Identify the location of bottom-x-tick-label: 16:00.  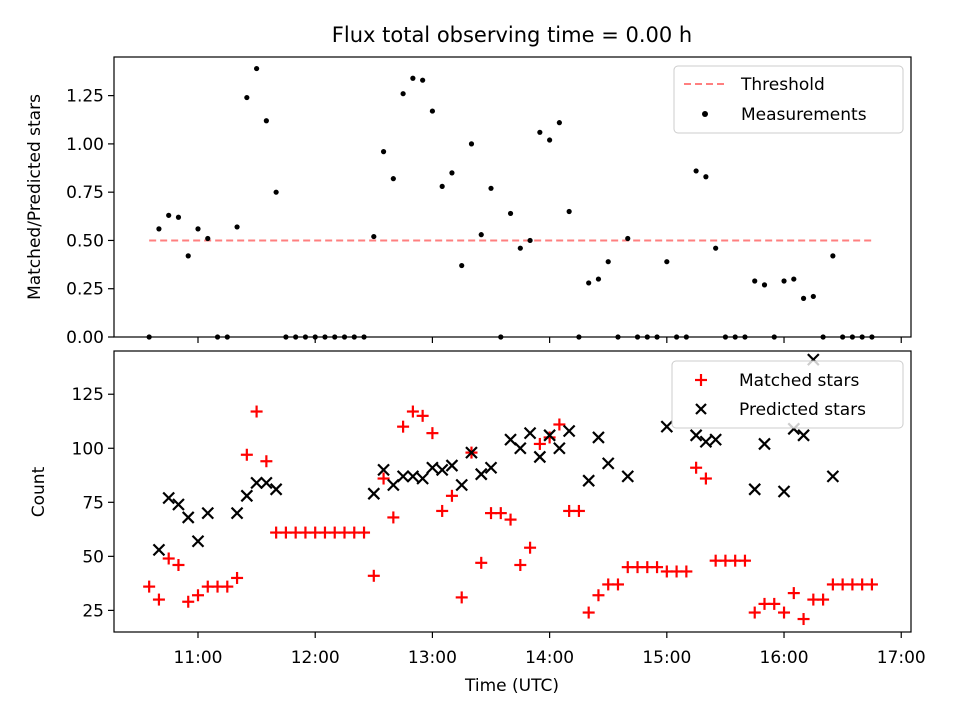
(784, 658).